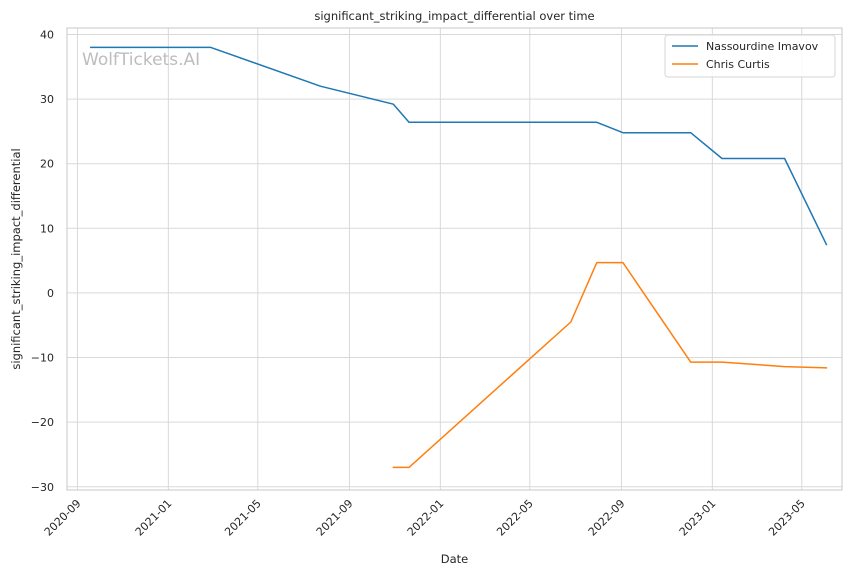 The width and height of the screenshot is (850, 575). What do you see at coordinates (42, 358) in the screenshot?
I see `y-tick-label: −10` at bounding box center [42, 358].